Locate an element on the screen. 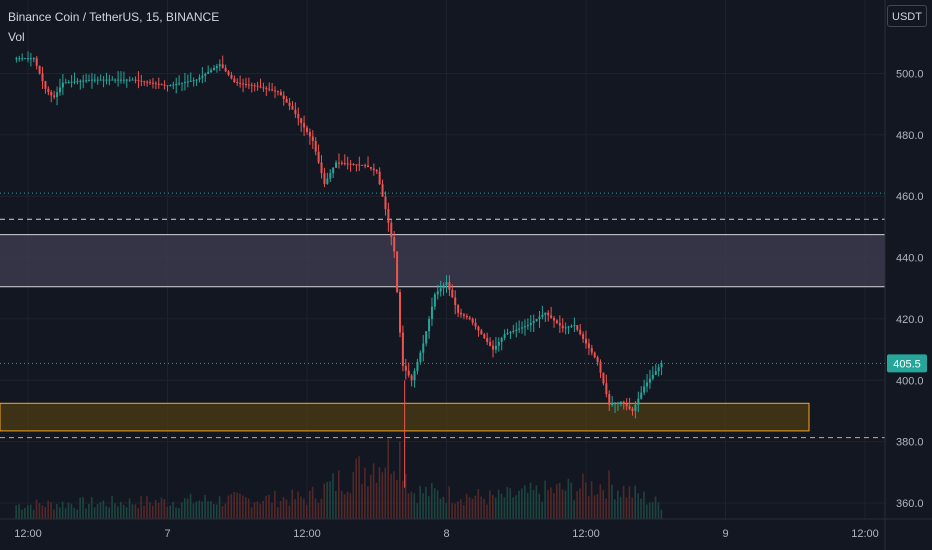 This screenshot has height=550, width=932. volume-indicator-label: Vol is located at coordinates (16, 37).